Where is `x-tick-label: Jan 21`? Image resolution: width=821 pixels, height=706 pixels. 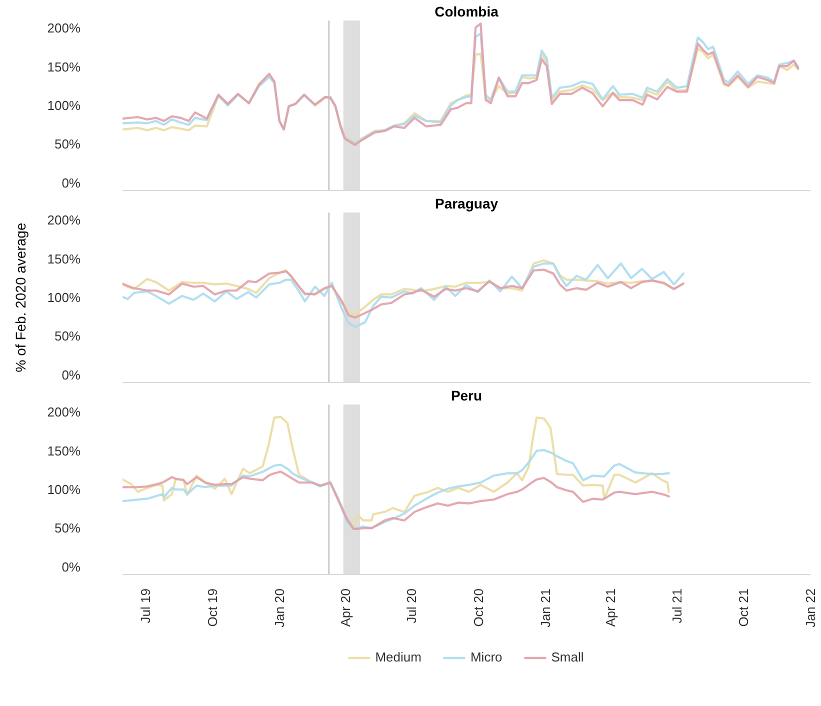 x-tick-label: Jan 21 is located at coordinates (545, 608).